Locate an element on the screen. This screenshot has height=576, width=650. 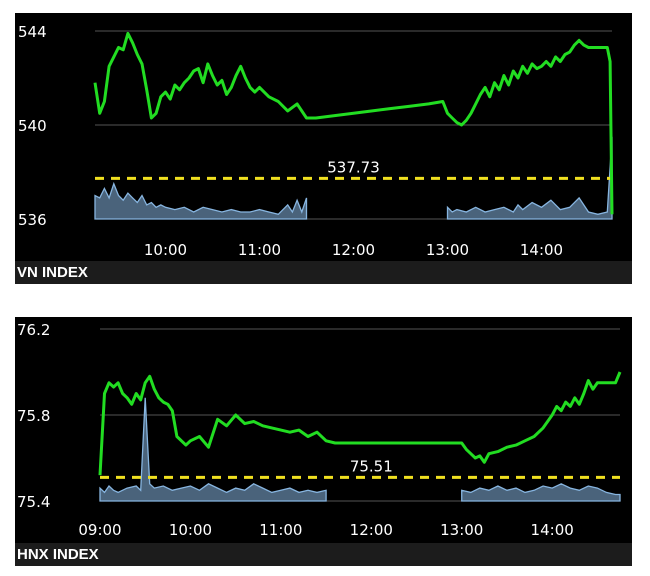
hnx-y-tick-label-0: 76.2 is located at coordinates (33, 330).